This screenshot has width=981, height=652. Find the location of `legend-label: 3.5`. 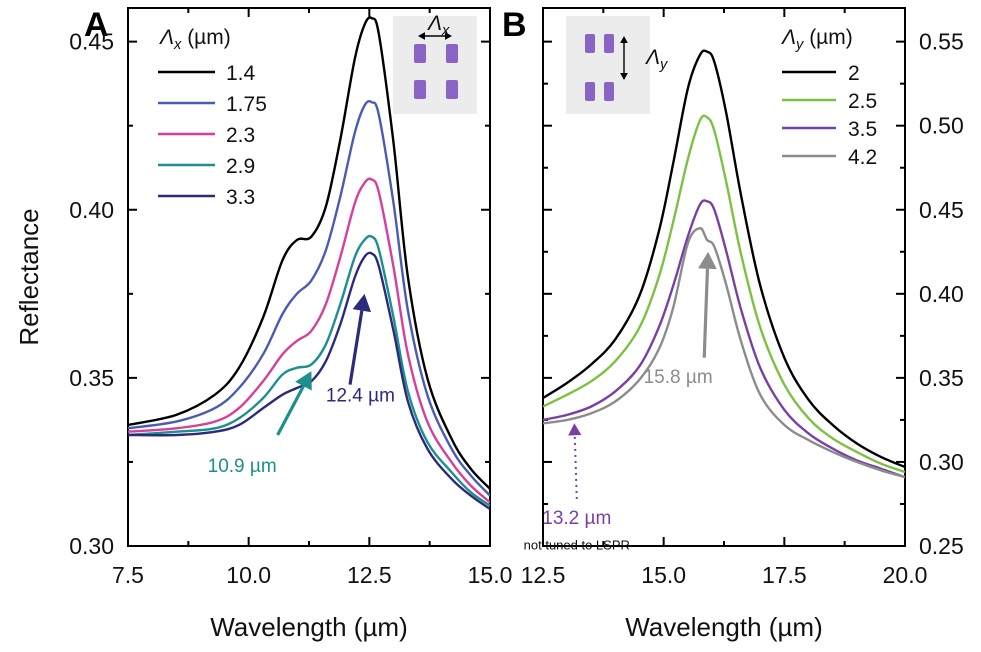

legend-label: 3.5 is located at coordinates (862, 129).